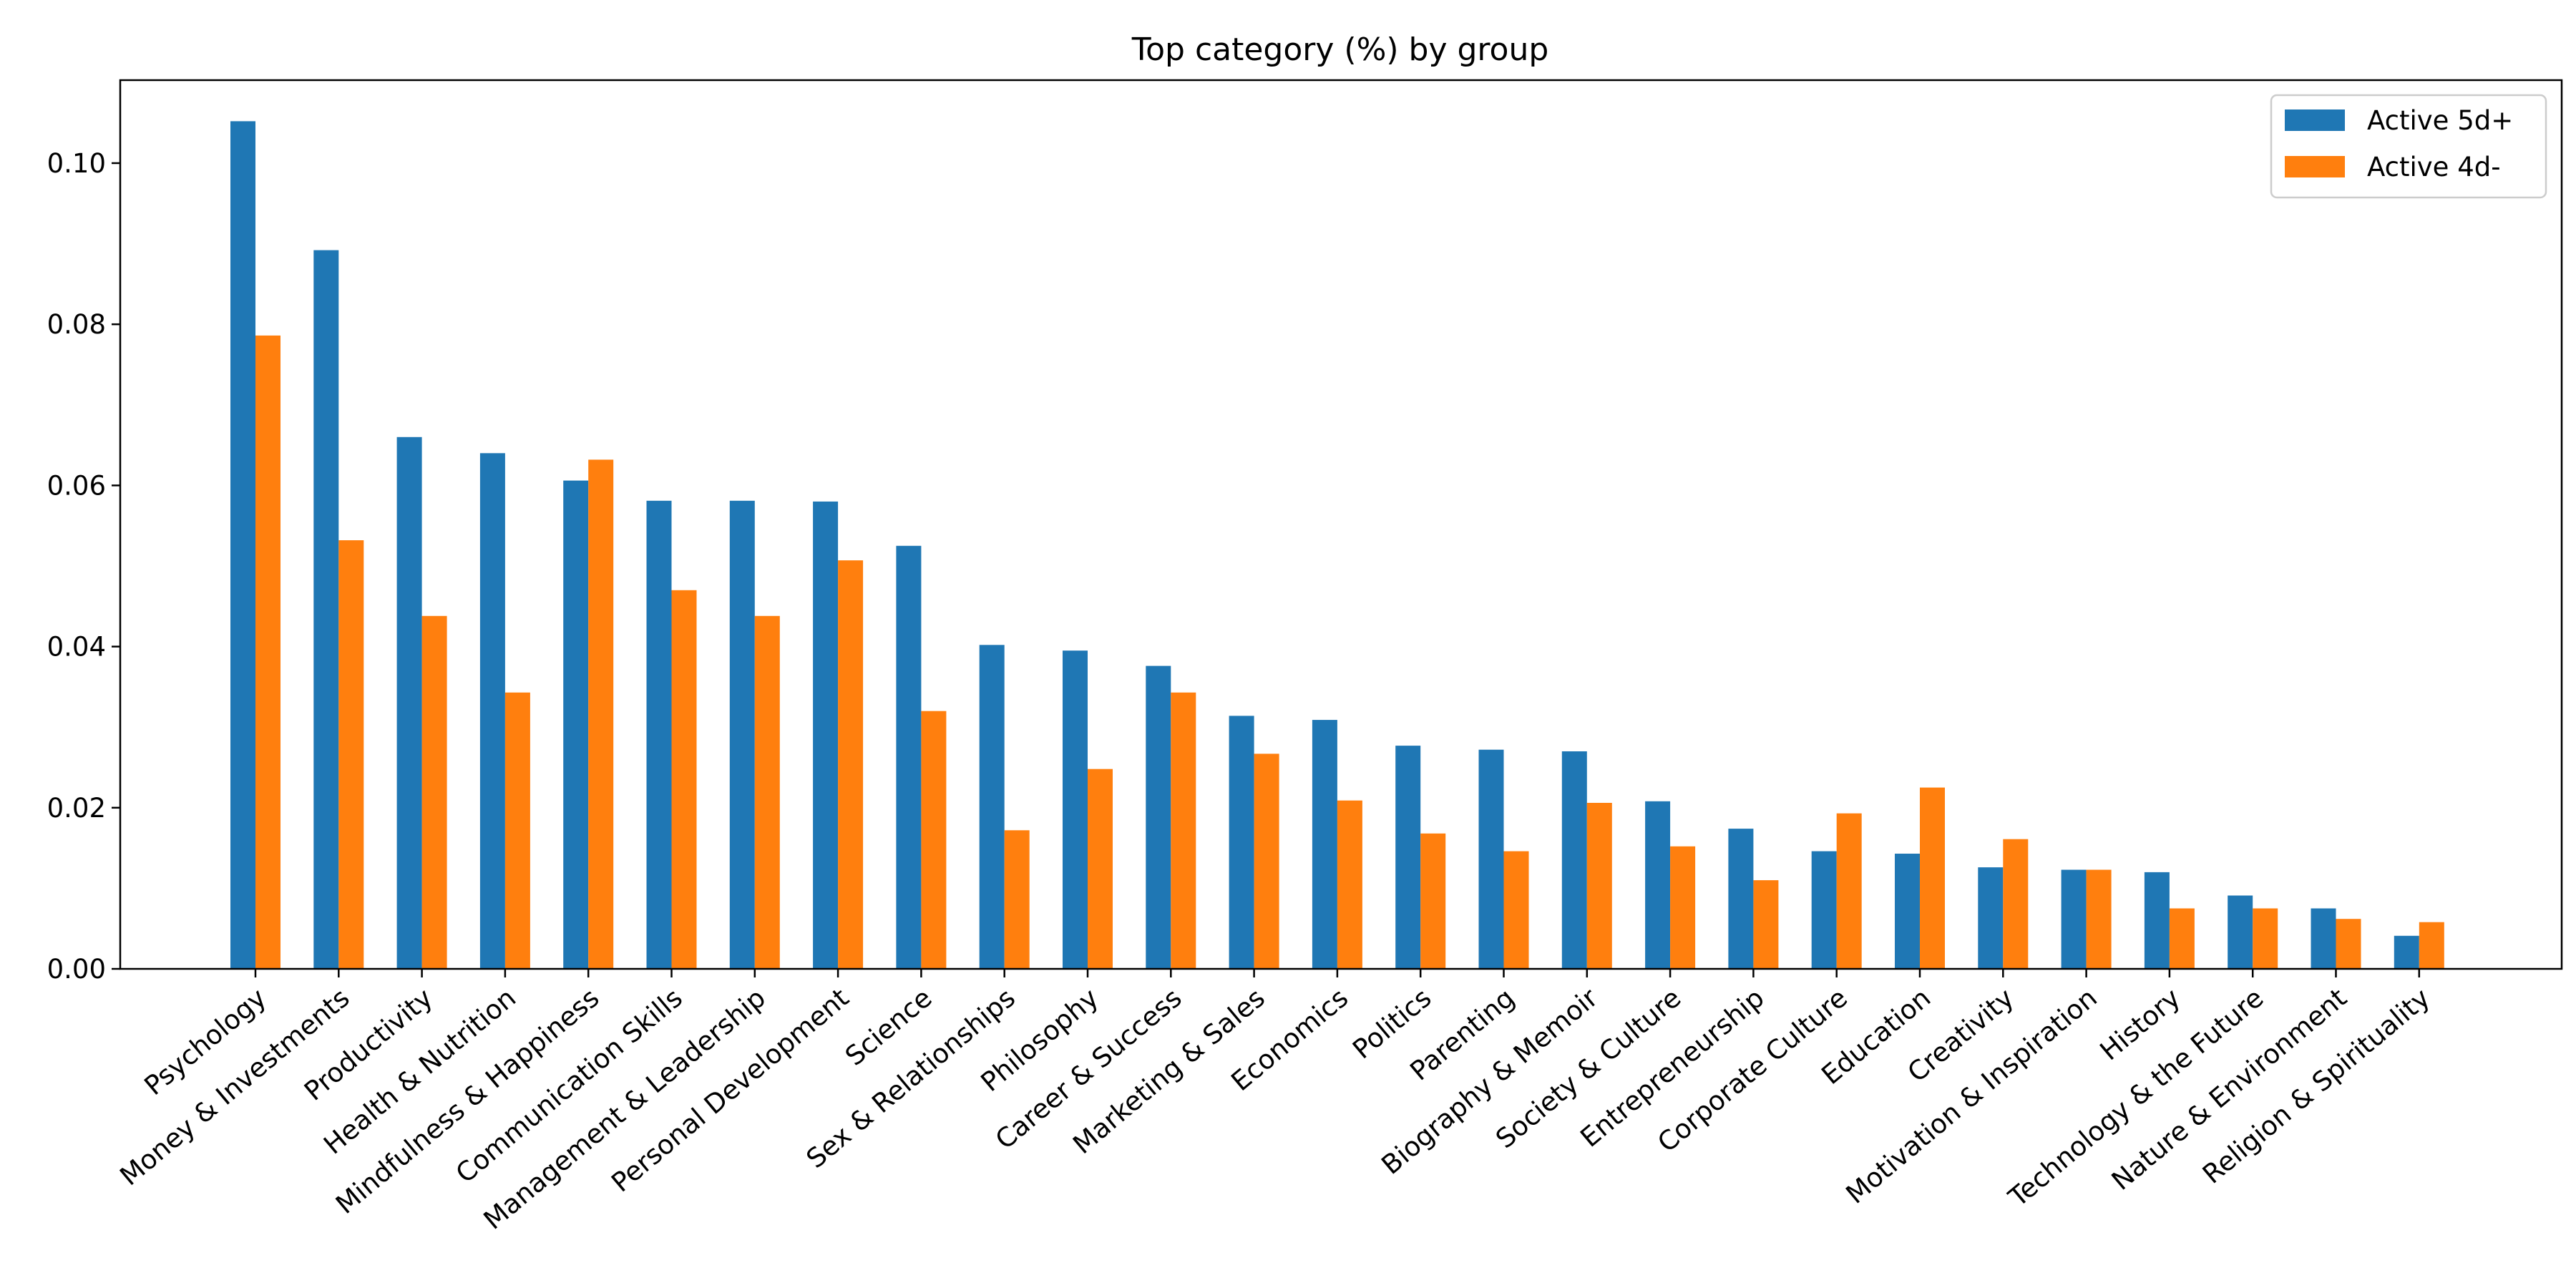 This screenshot has height=1288, width=2576. I want to click on legend-label: Active 5d+, so click(2440, 120).